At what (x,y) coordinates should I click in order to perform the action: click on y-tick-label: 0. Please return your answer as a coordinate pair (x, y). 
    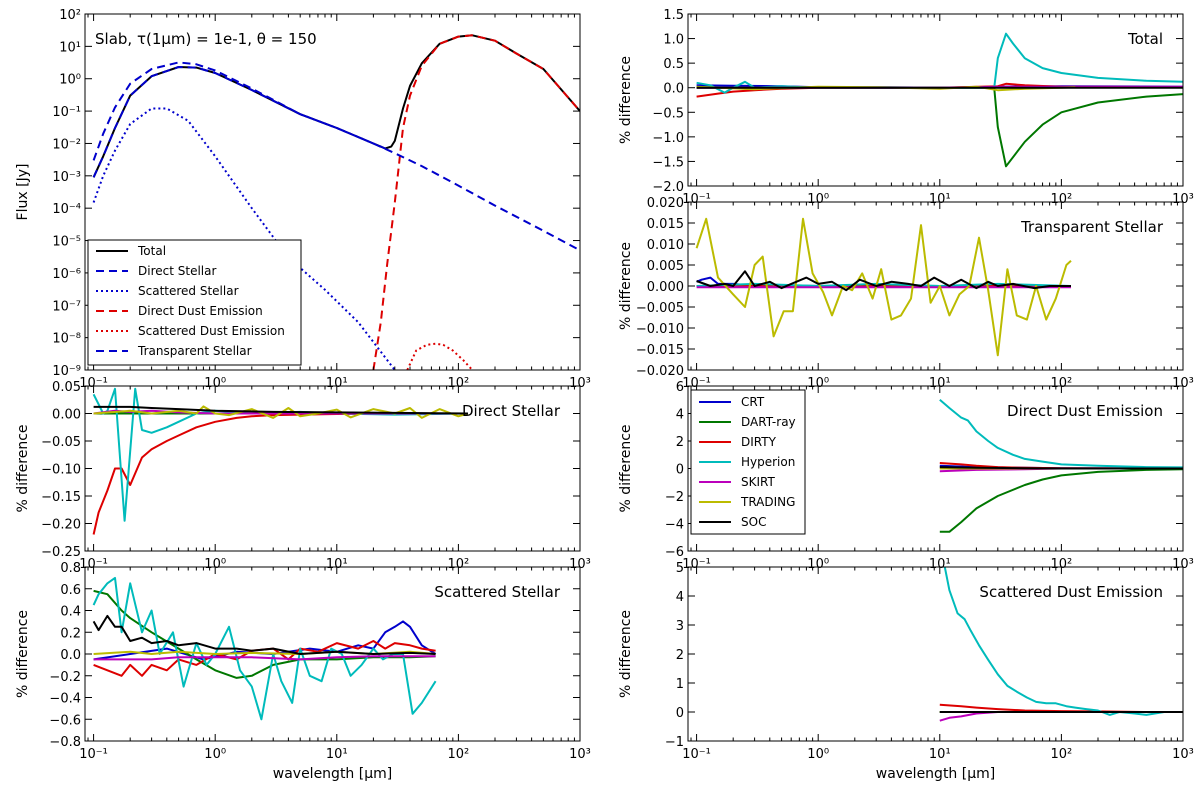
    Looking at the image, I should click on (680, 713).